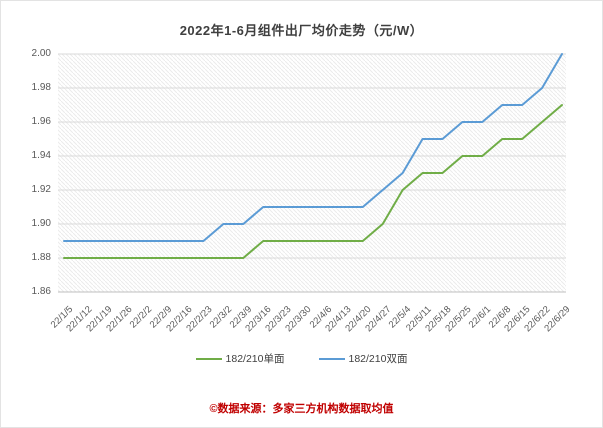 Image resolution: width=603 pixels, height=428 pixels. Describe the element at coordinates (208, 358) in the screenshot. I see `legend-line-swatch-single` at that location.